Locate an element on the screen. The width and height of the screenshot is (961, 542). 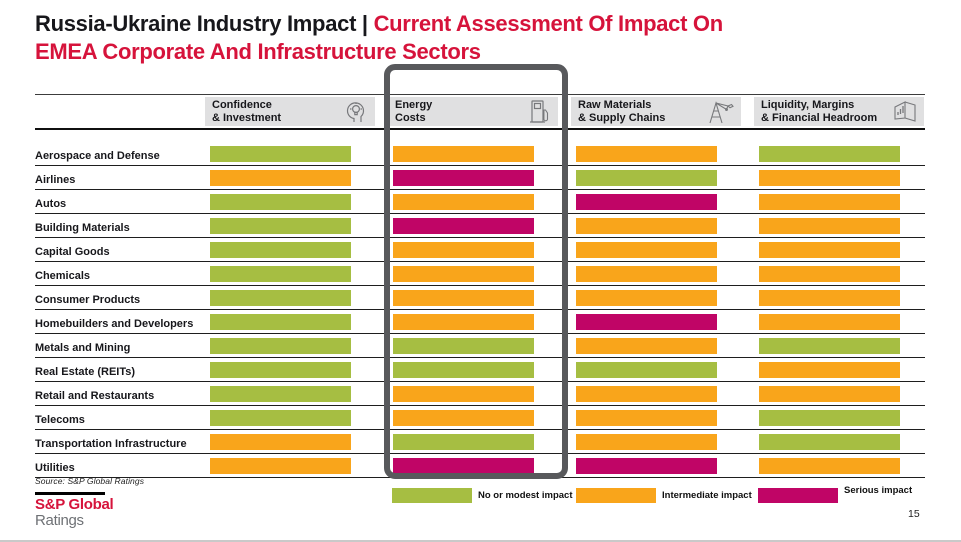
row-label: Metals and Mining is located at coordinates (83, 348).